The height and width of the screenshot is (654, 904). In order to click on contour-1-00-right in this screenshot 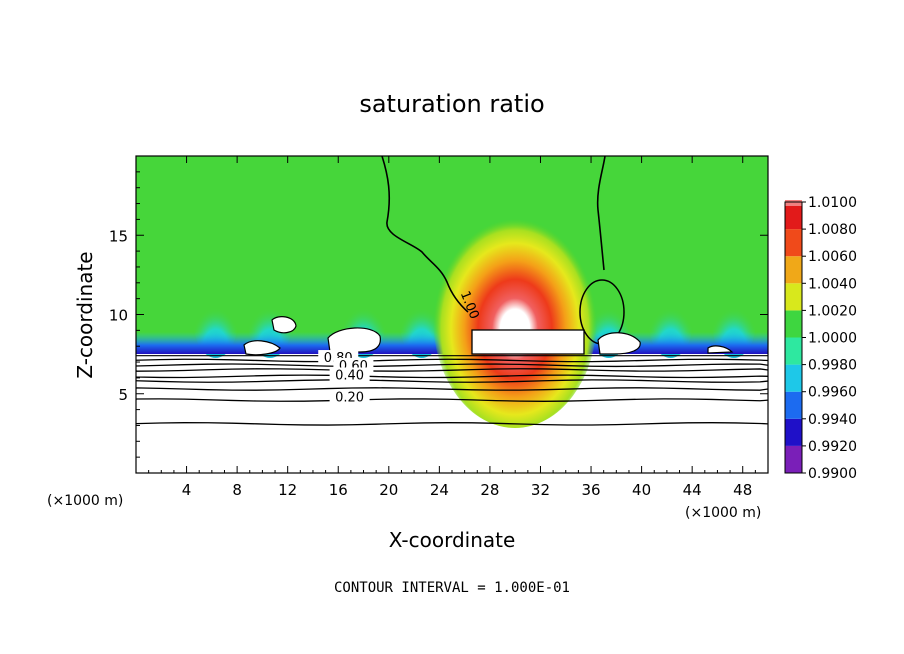, I will do `click(601, 213)`.